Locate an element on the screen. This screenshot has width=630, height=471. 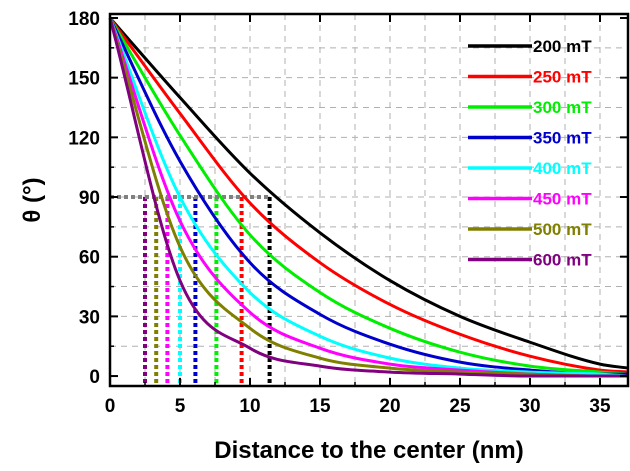
x-tick-label: 35 is located at coordinates (600, 406).